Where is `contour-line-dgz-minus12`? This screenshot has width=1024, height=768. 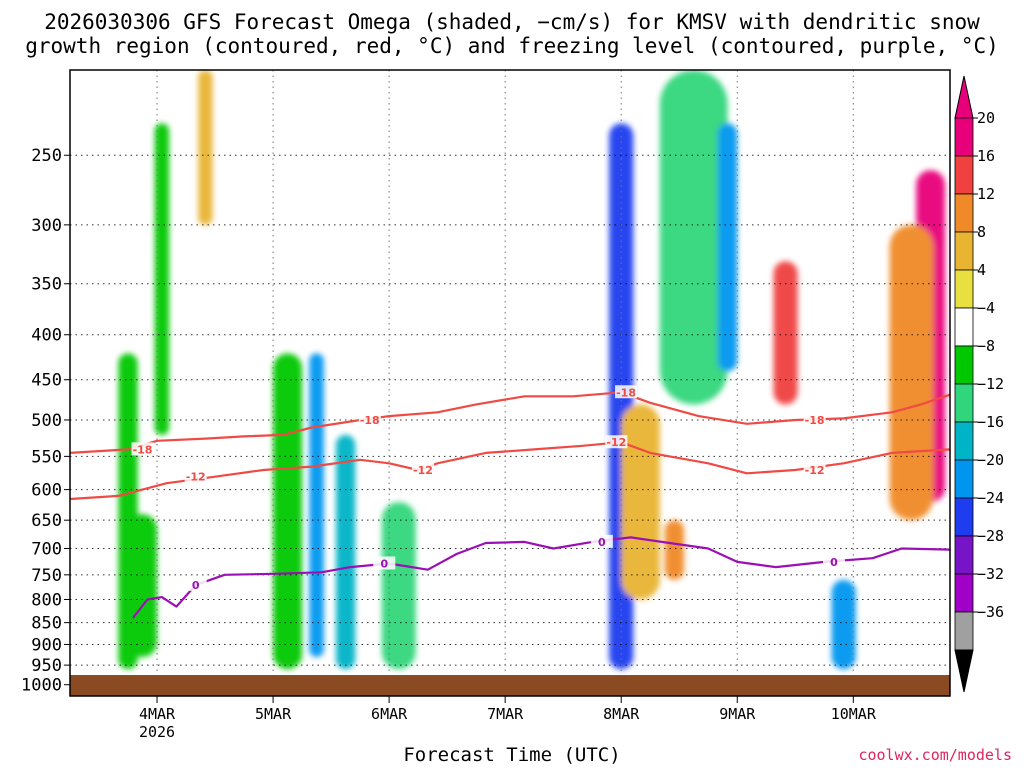 contour-line-dgz-minus12 is located at coordinates (510, 471).